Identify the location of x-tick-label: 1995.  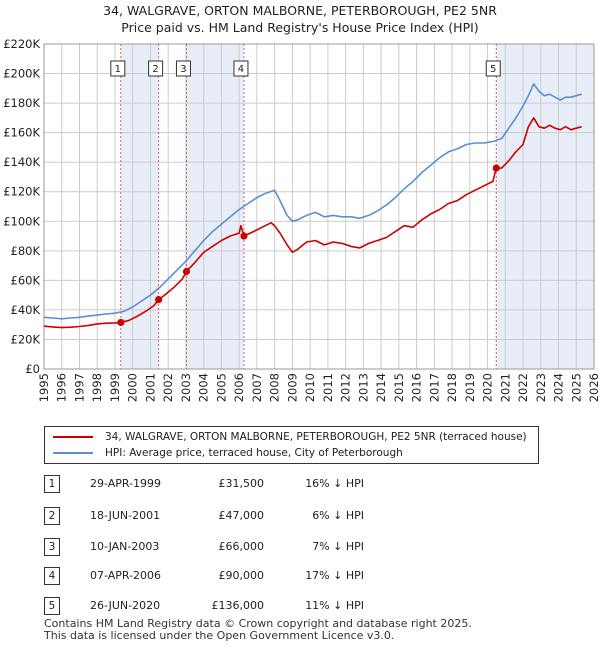
(44, 387).